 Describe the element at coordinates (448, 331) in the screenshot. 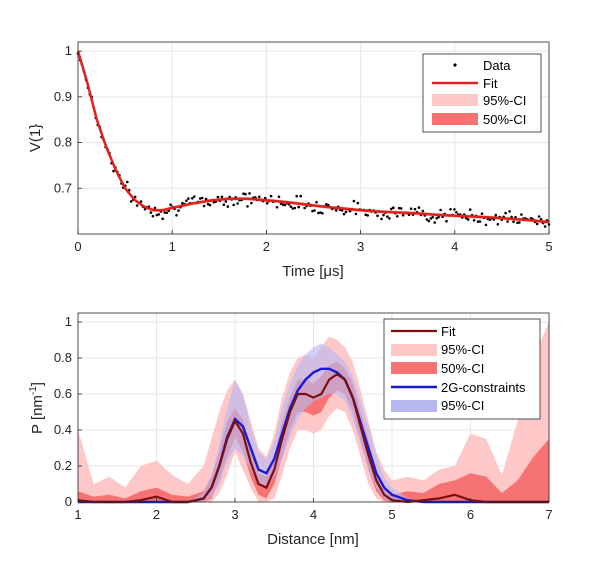

I see `legend-fit2-label: Fit` at that location.